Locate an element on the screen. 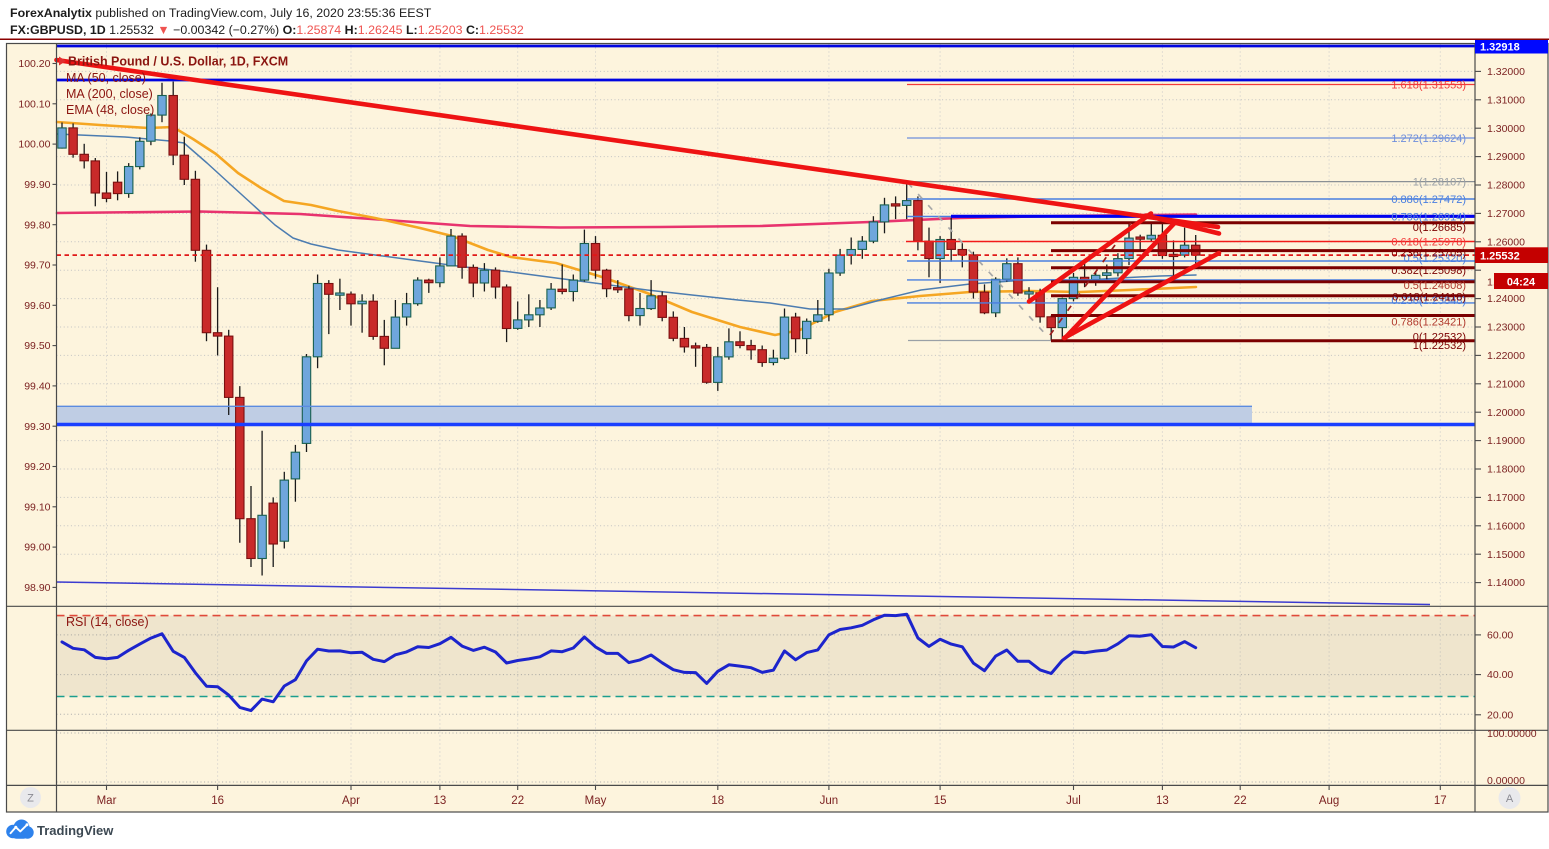 Image resolution: width=1549 pixels, height=849 pixels. svg-text: TradingView is located at coordinates (75, 830).